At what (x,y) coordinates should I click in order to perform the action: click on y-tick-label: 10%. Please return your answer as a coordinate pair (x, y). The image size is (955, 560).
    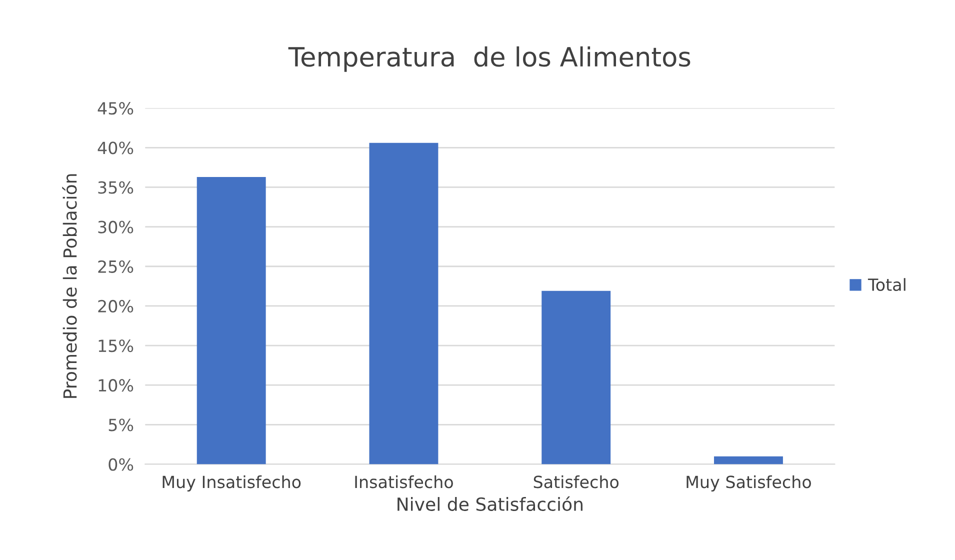
    Looking at the image, I should click on (116, 385).